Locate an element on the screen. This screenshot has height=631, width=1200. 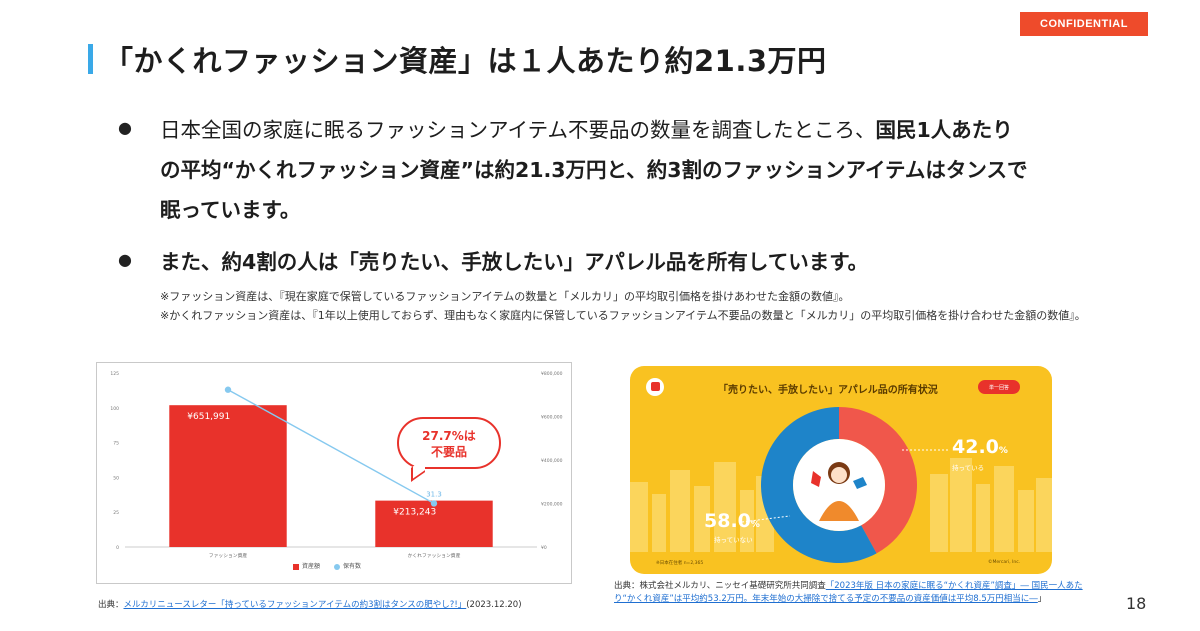
slice-sublabel-owned: 持っている is located at coordinates (968, 468).